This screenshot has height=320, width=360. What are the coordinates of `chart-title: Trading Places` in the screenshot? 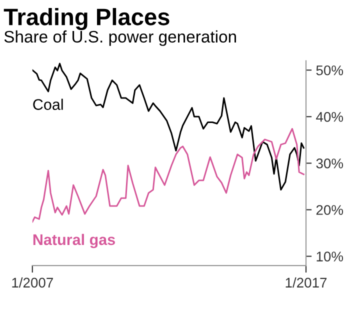 It's located at (87, 19).